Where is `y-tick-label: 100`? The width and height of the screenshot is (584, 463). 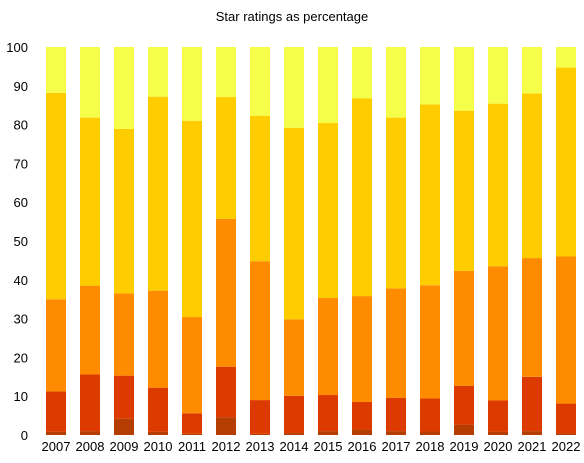 y-tick-label: 100 is located at coordinates (17, 47).